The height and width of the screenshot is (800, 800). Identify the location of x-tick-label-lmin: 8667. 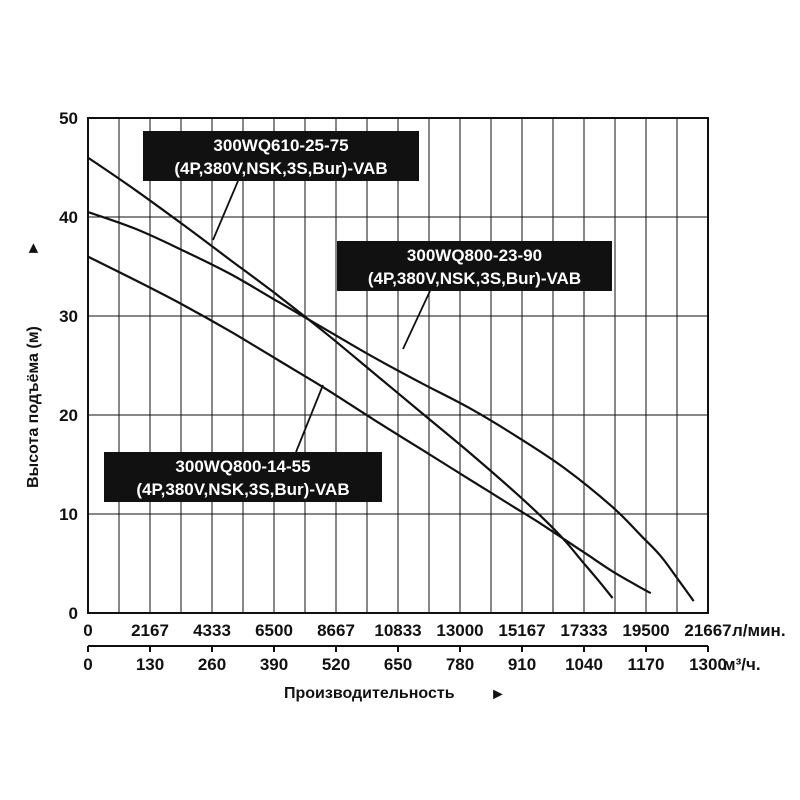
(336, 630).